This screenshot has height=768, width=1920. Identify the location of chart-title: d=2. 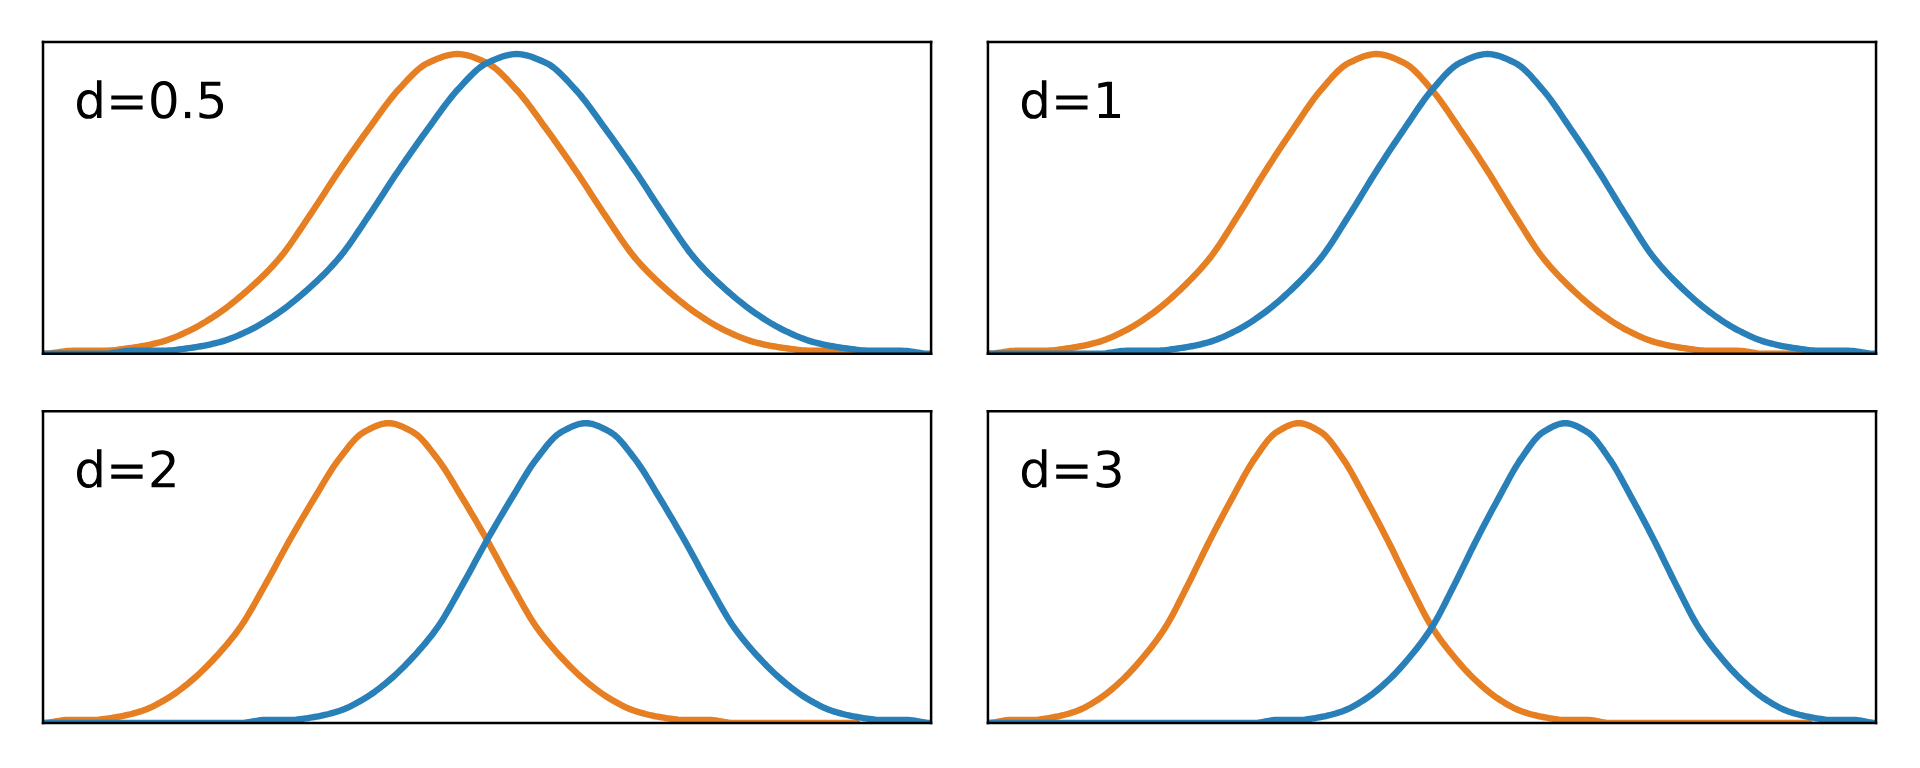
(126, 469).